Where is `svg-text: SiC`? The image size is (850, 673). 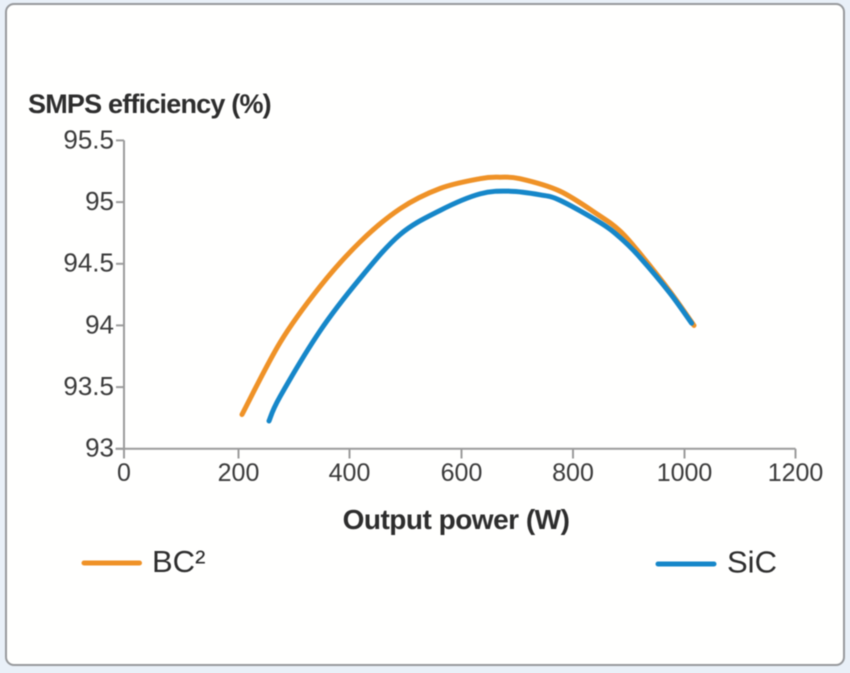
svg-text: SiC is located at coordinates (752, 562).